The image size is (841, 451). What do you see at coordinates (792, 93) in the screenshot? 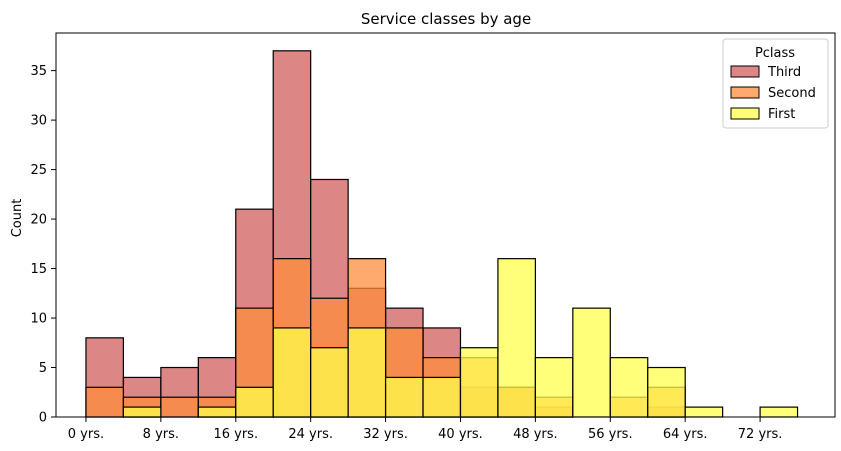
I see `legend-label-second: Second` at bounding box center [792, 93].